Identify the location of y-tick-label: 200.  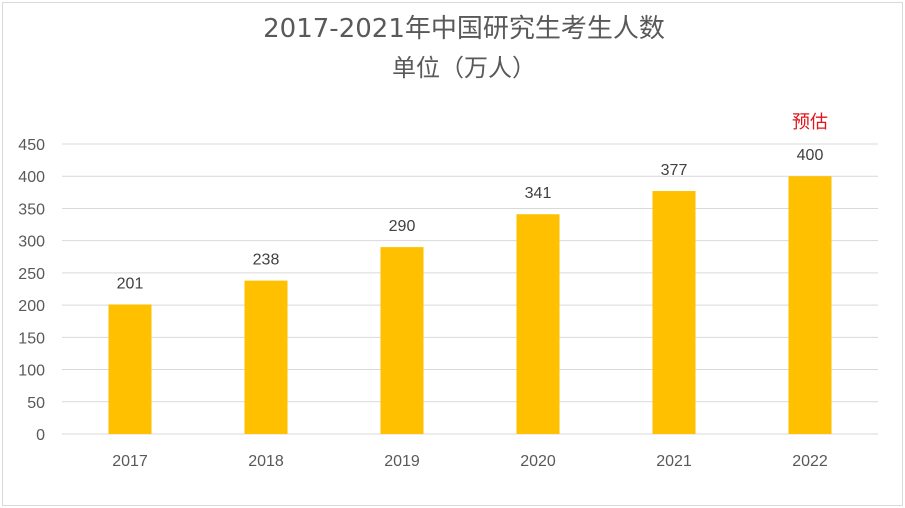
(31, 306).